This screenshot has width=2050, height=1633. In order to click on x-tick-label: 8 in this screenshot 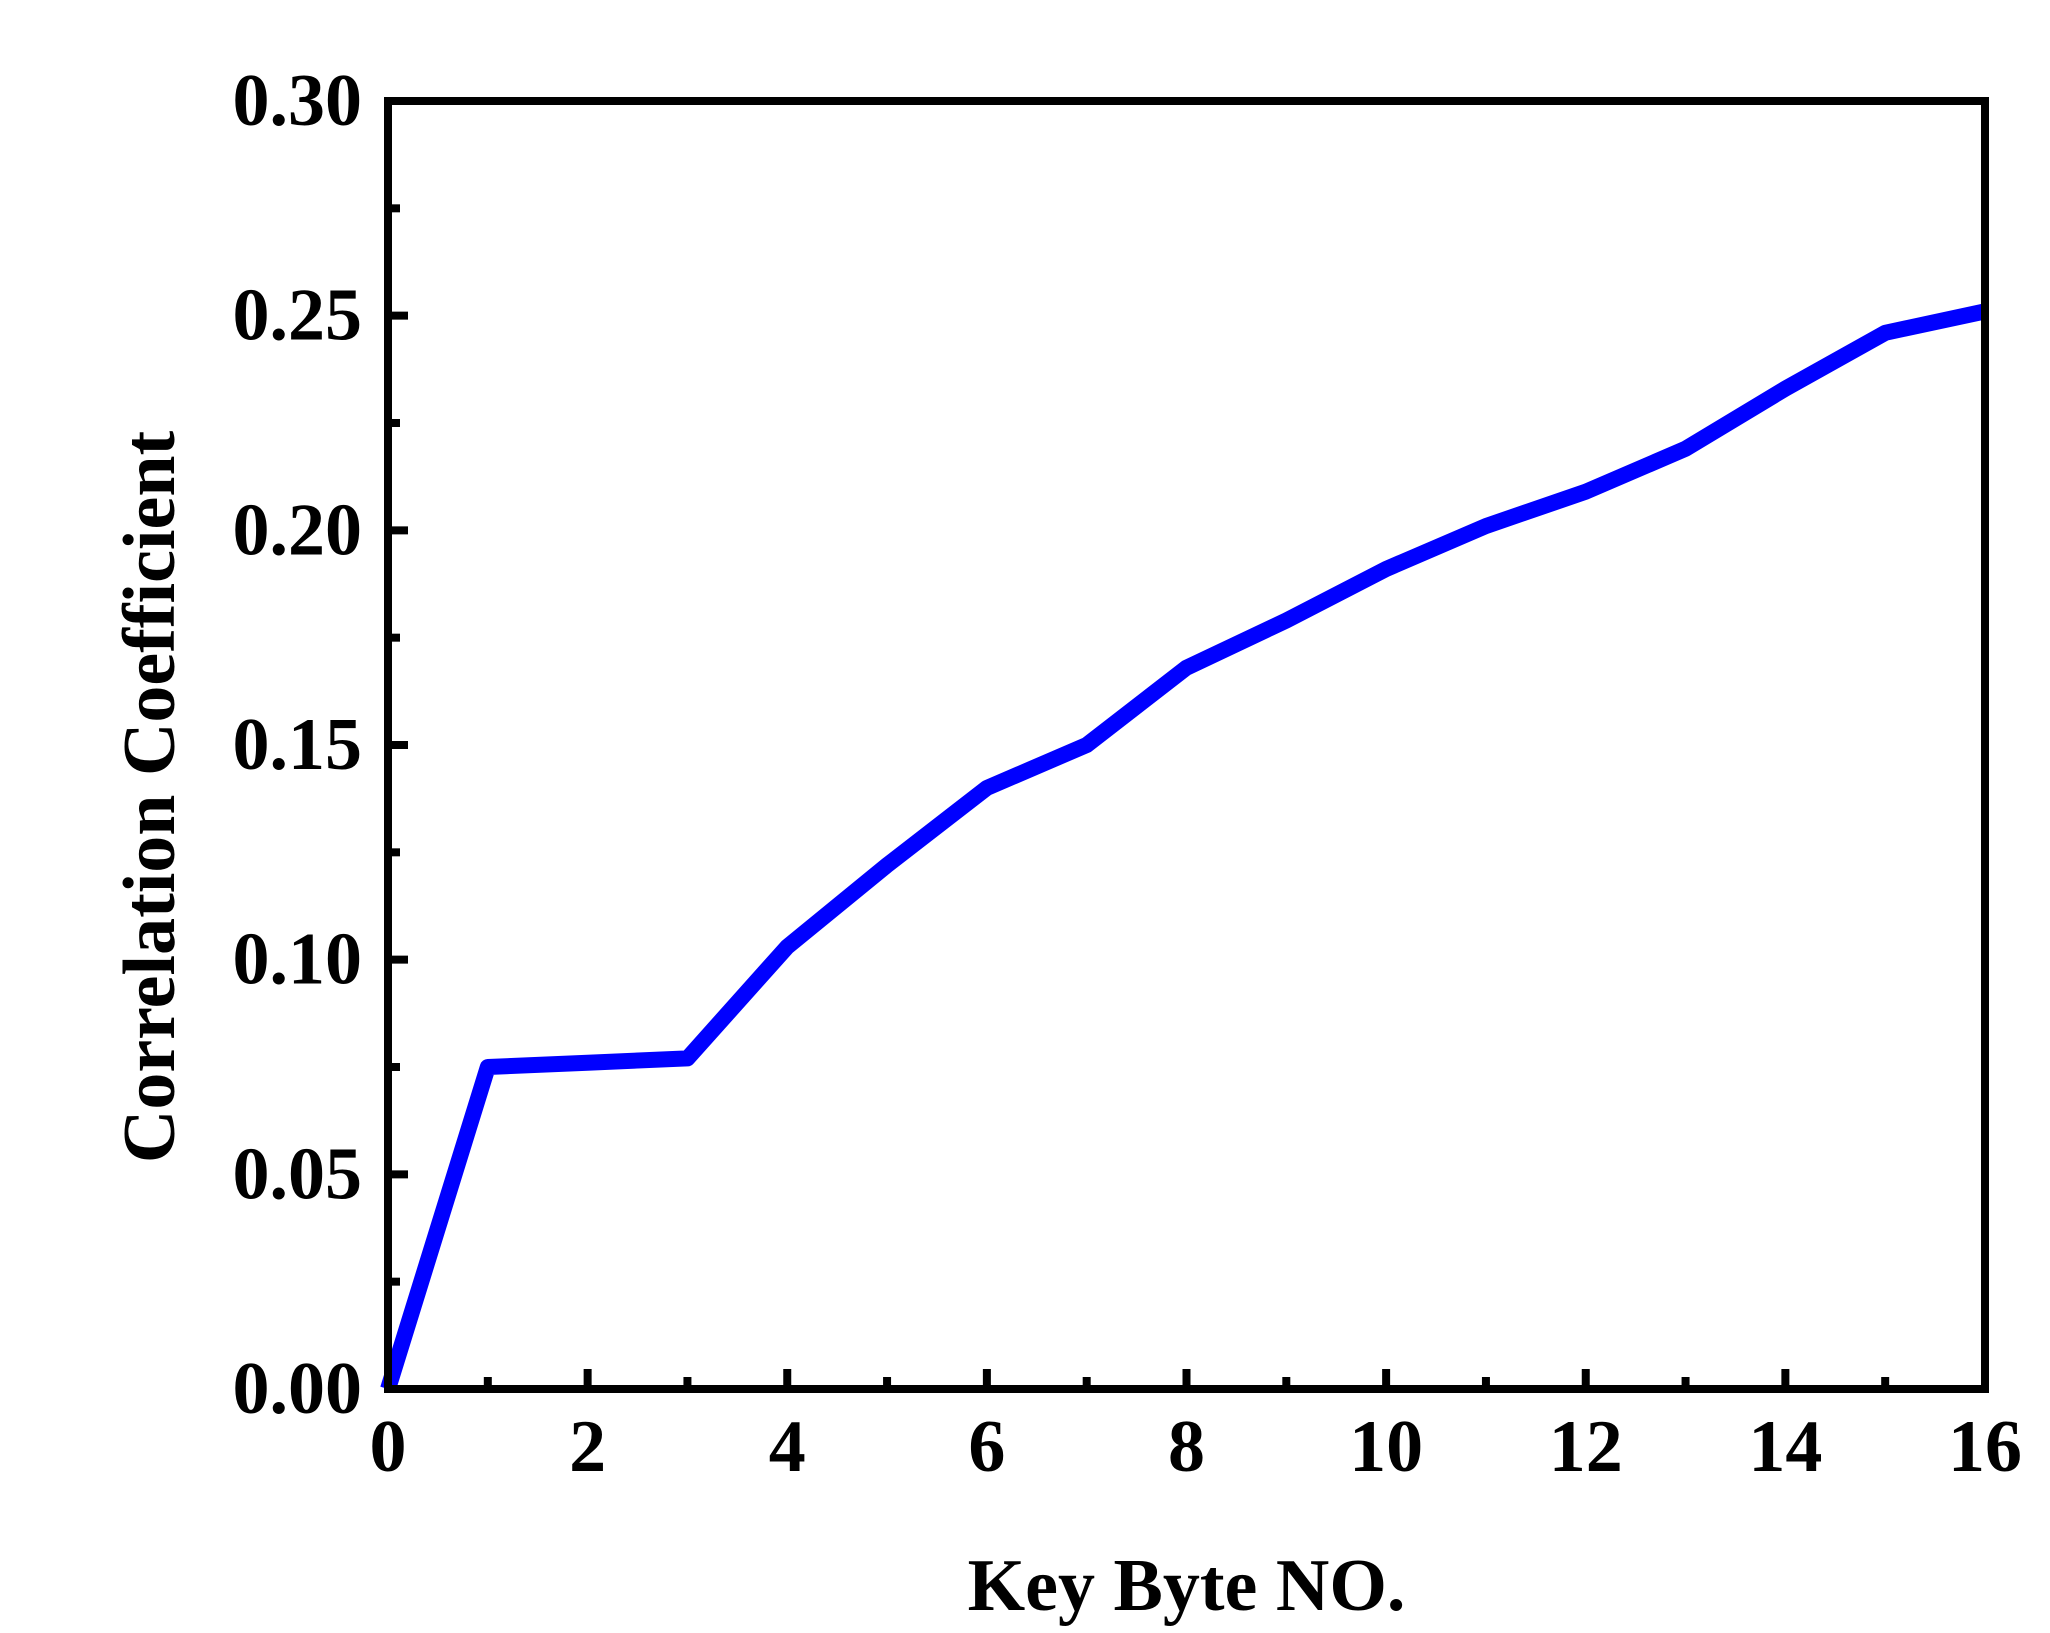, I will do `click(1186, 1447)`.